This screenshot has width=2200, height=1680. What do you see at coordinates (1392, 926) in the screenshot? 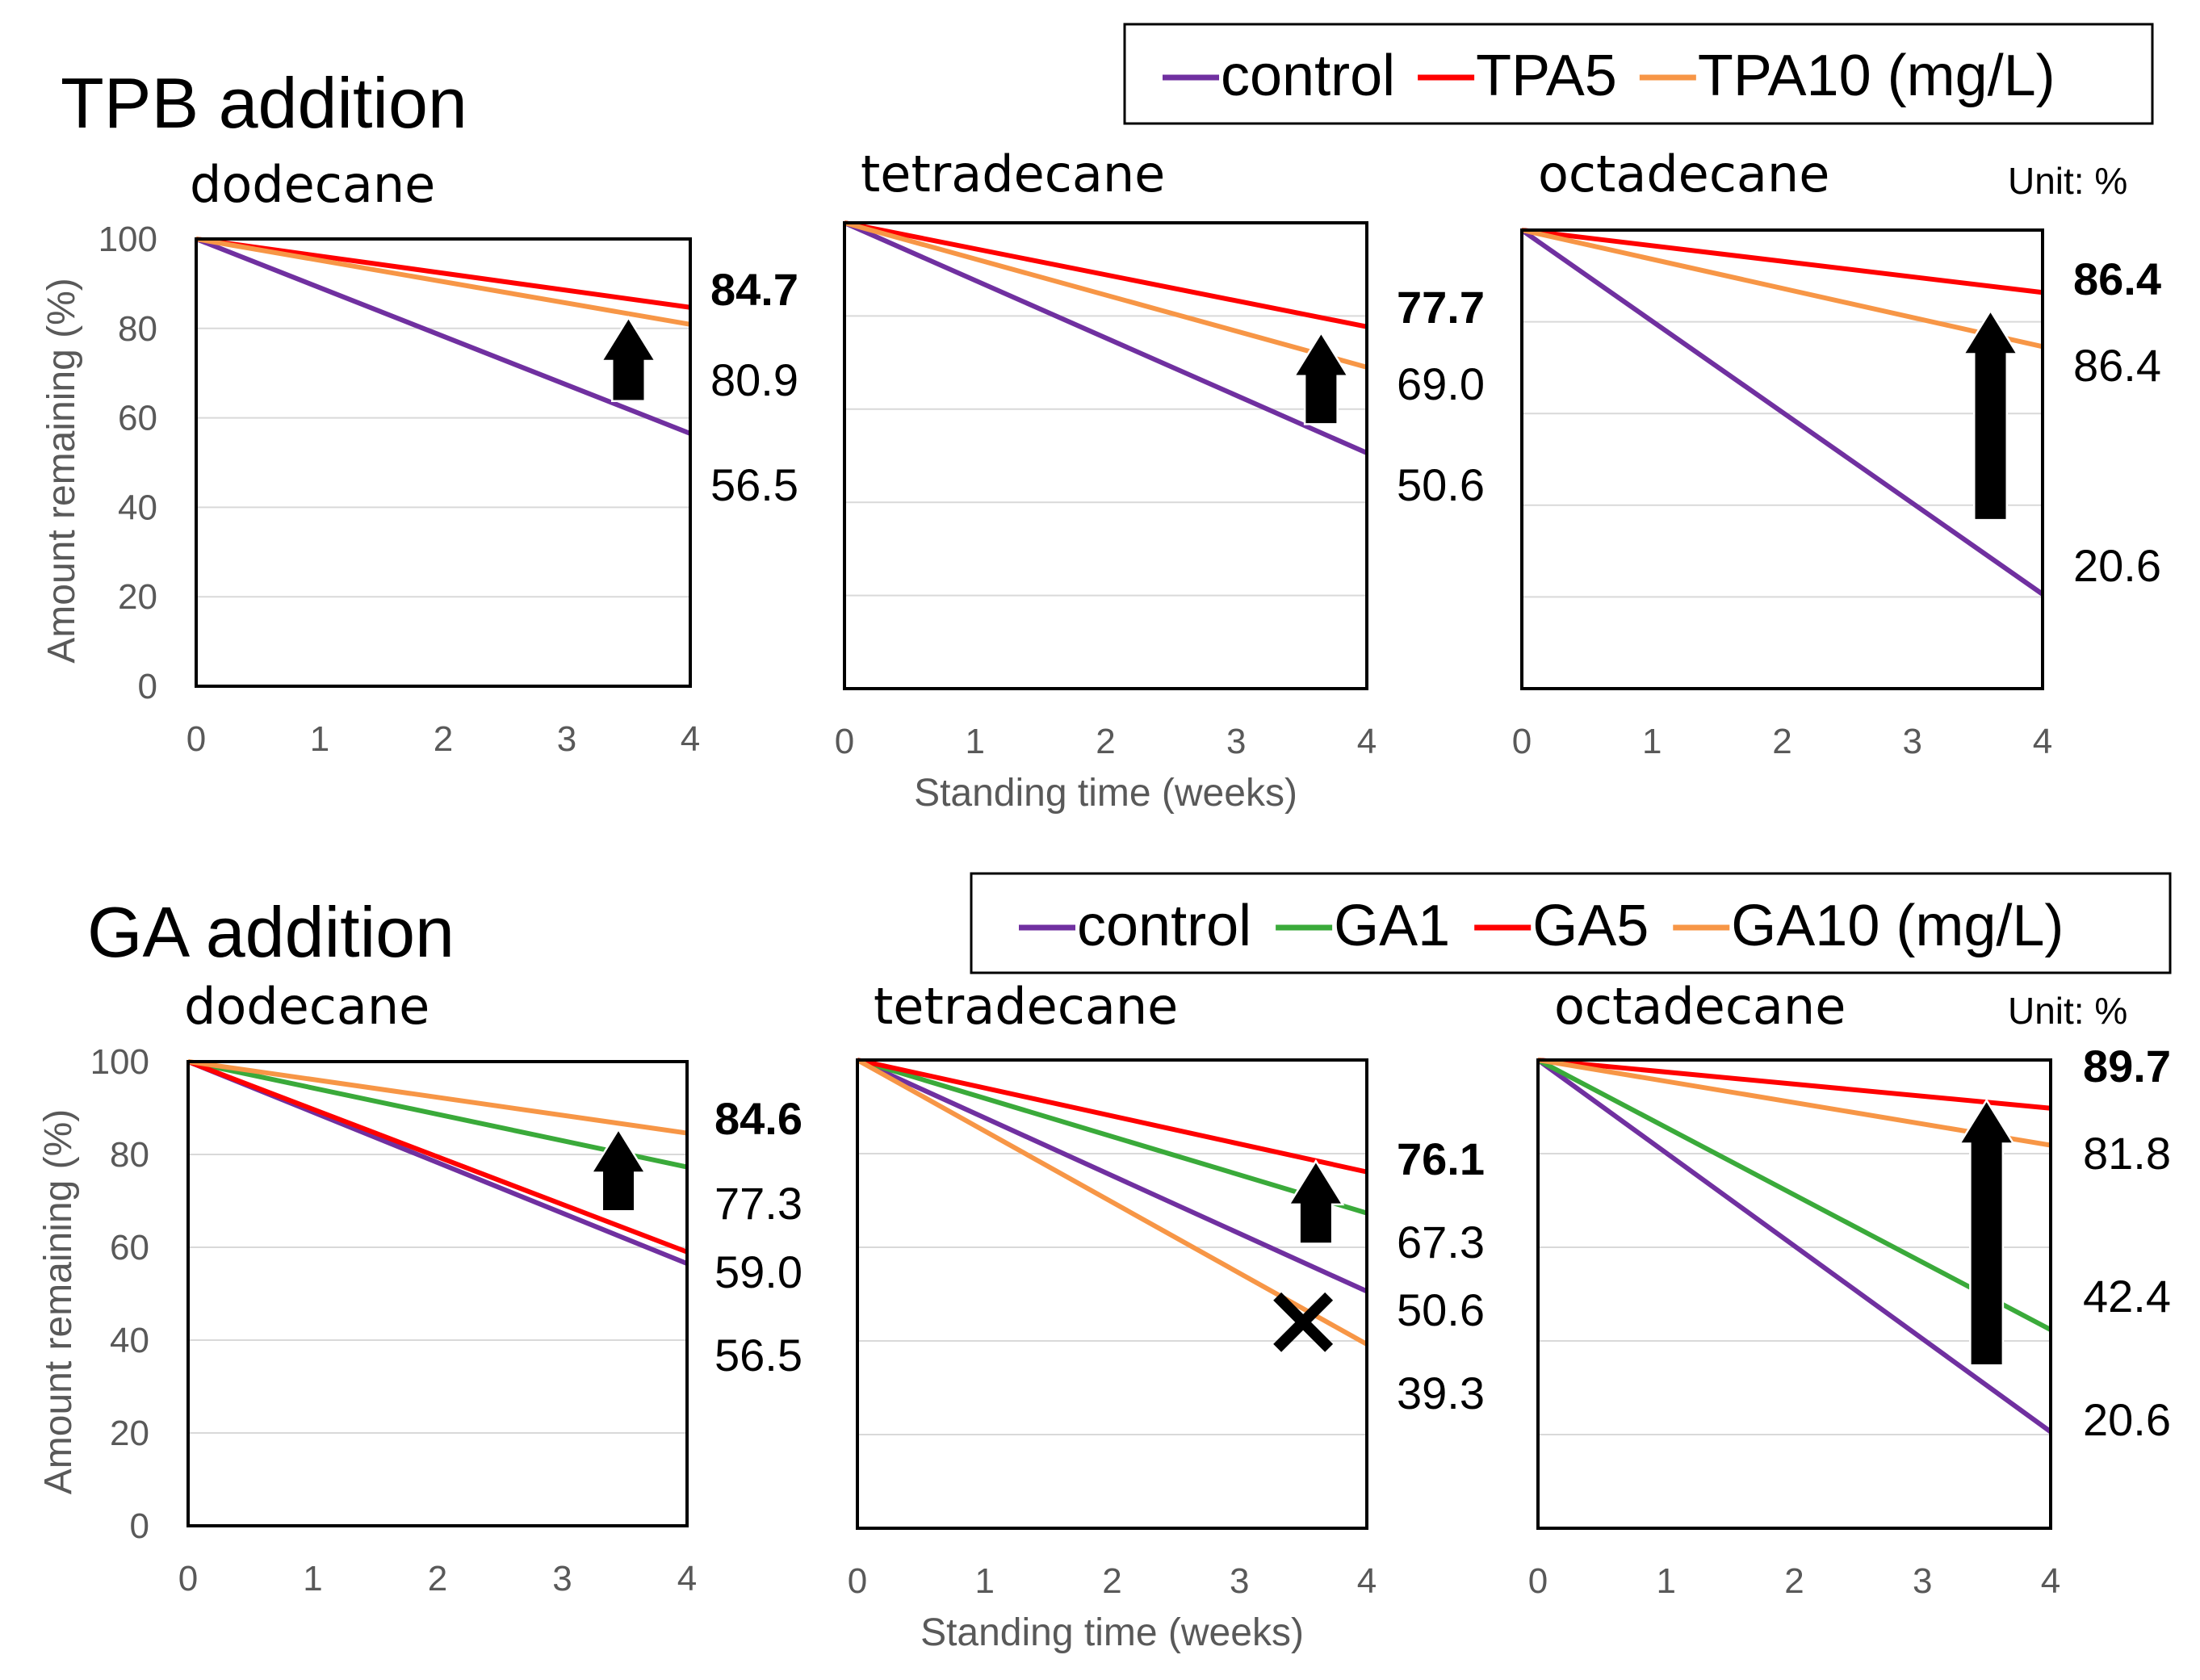
I see `legend-label-ga1: GA1` at bounding box center [1392, 926].